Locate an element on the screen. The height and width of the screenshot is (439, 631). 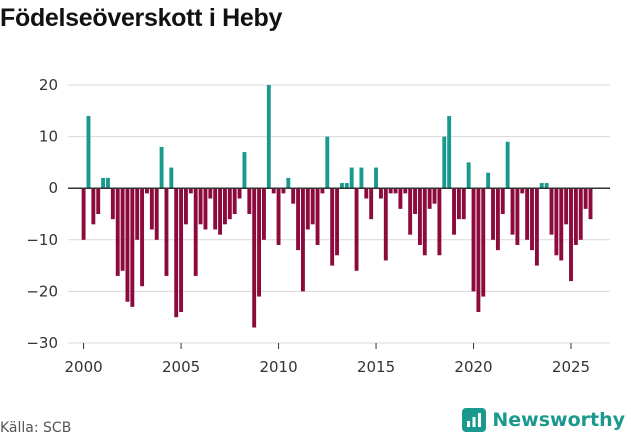
x-tick-label: 2020 is located at coordinates (473, 367).